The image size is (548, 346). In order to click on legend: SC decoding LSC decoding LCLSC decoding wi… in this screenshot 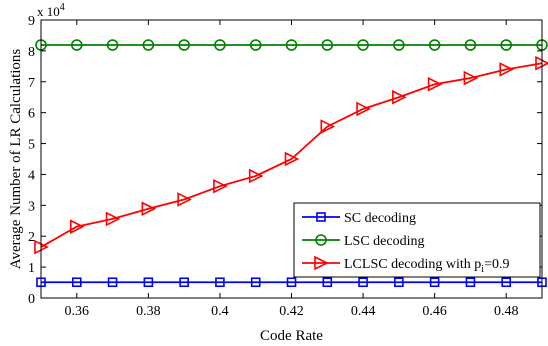, I will do `click(417, 240)`.